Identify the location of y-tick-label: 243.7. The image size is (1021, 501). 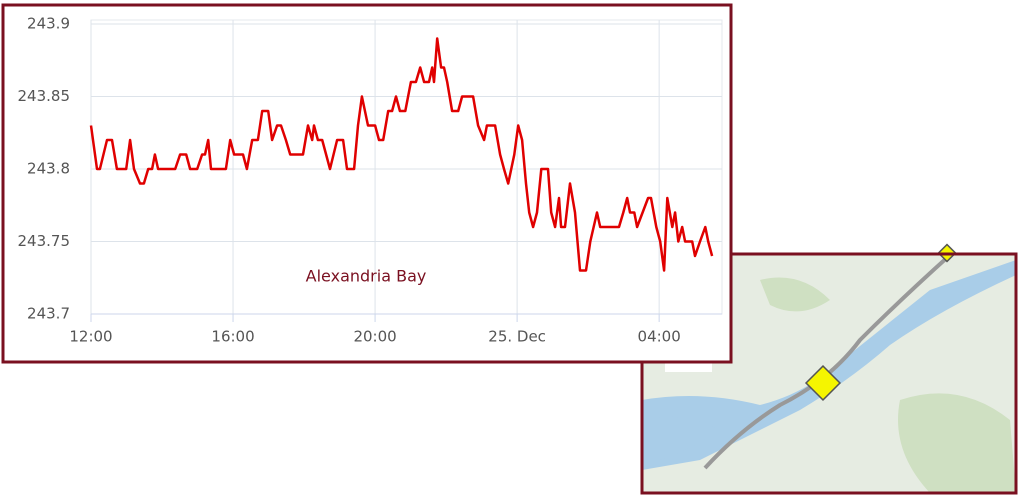
(48, 314).